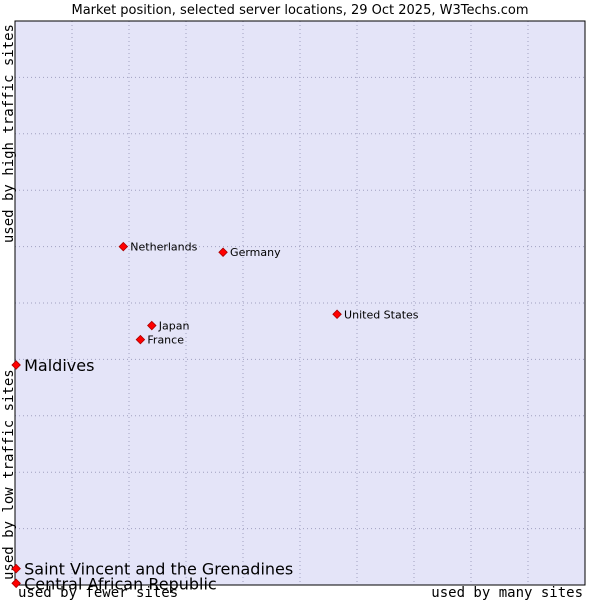 The image size is (600, 600). Describe the element at coordinates (98, 592) in the screenshot. I see `x-axis-label-left: used by fewer sites` at that location.